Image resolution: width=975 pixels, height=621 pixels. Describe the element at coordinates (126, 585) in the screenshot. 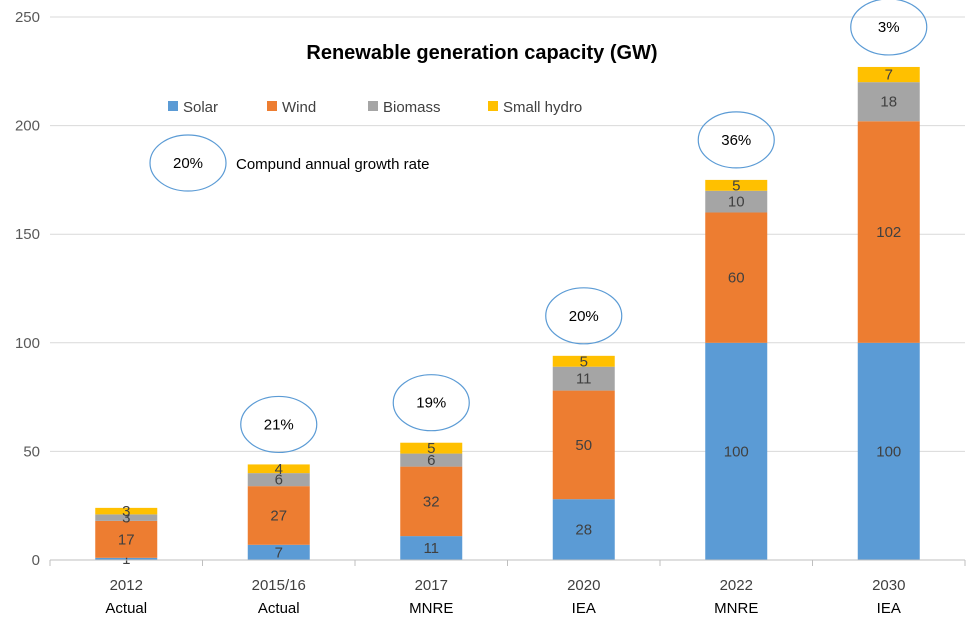

I see `x-tick-label: 2012` at that location.